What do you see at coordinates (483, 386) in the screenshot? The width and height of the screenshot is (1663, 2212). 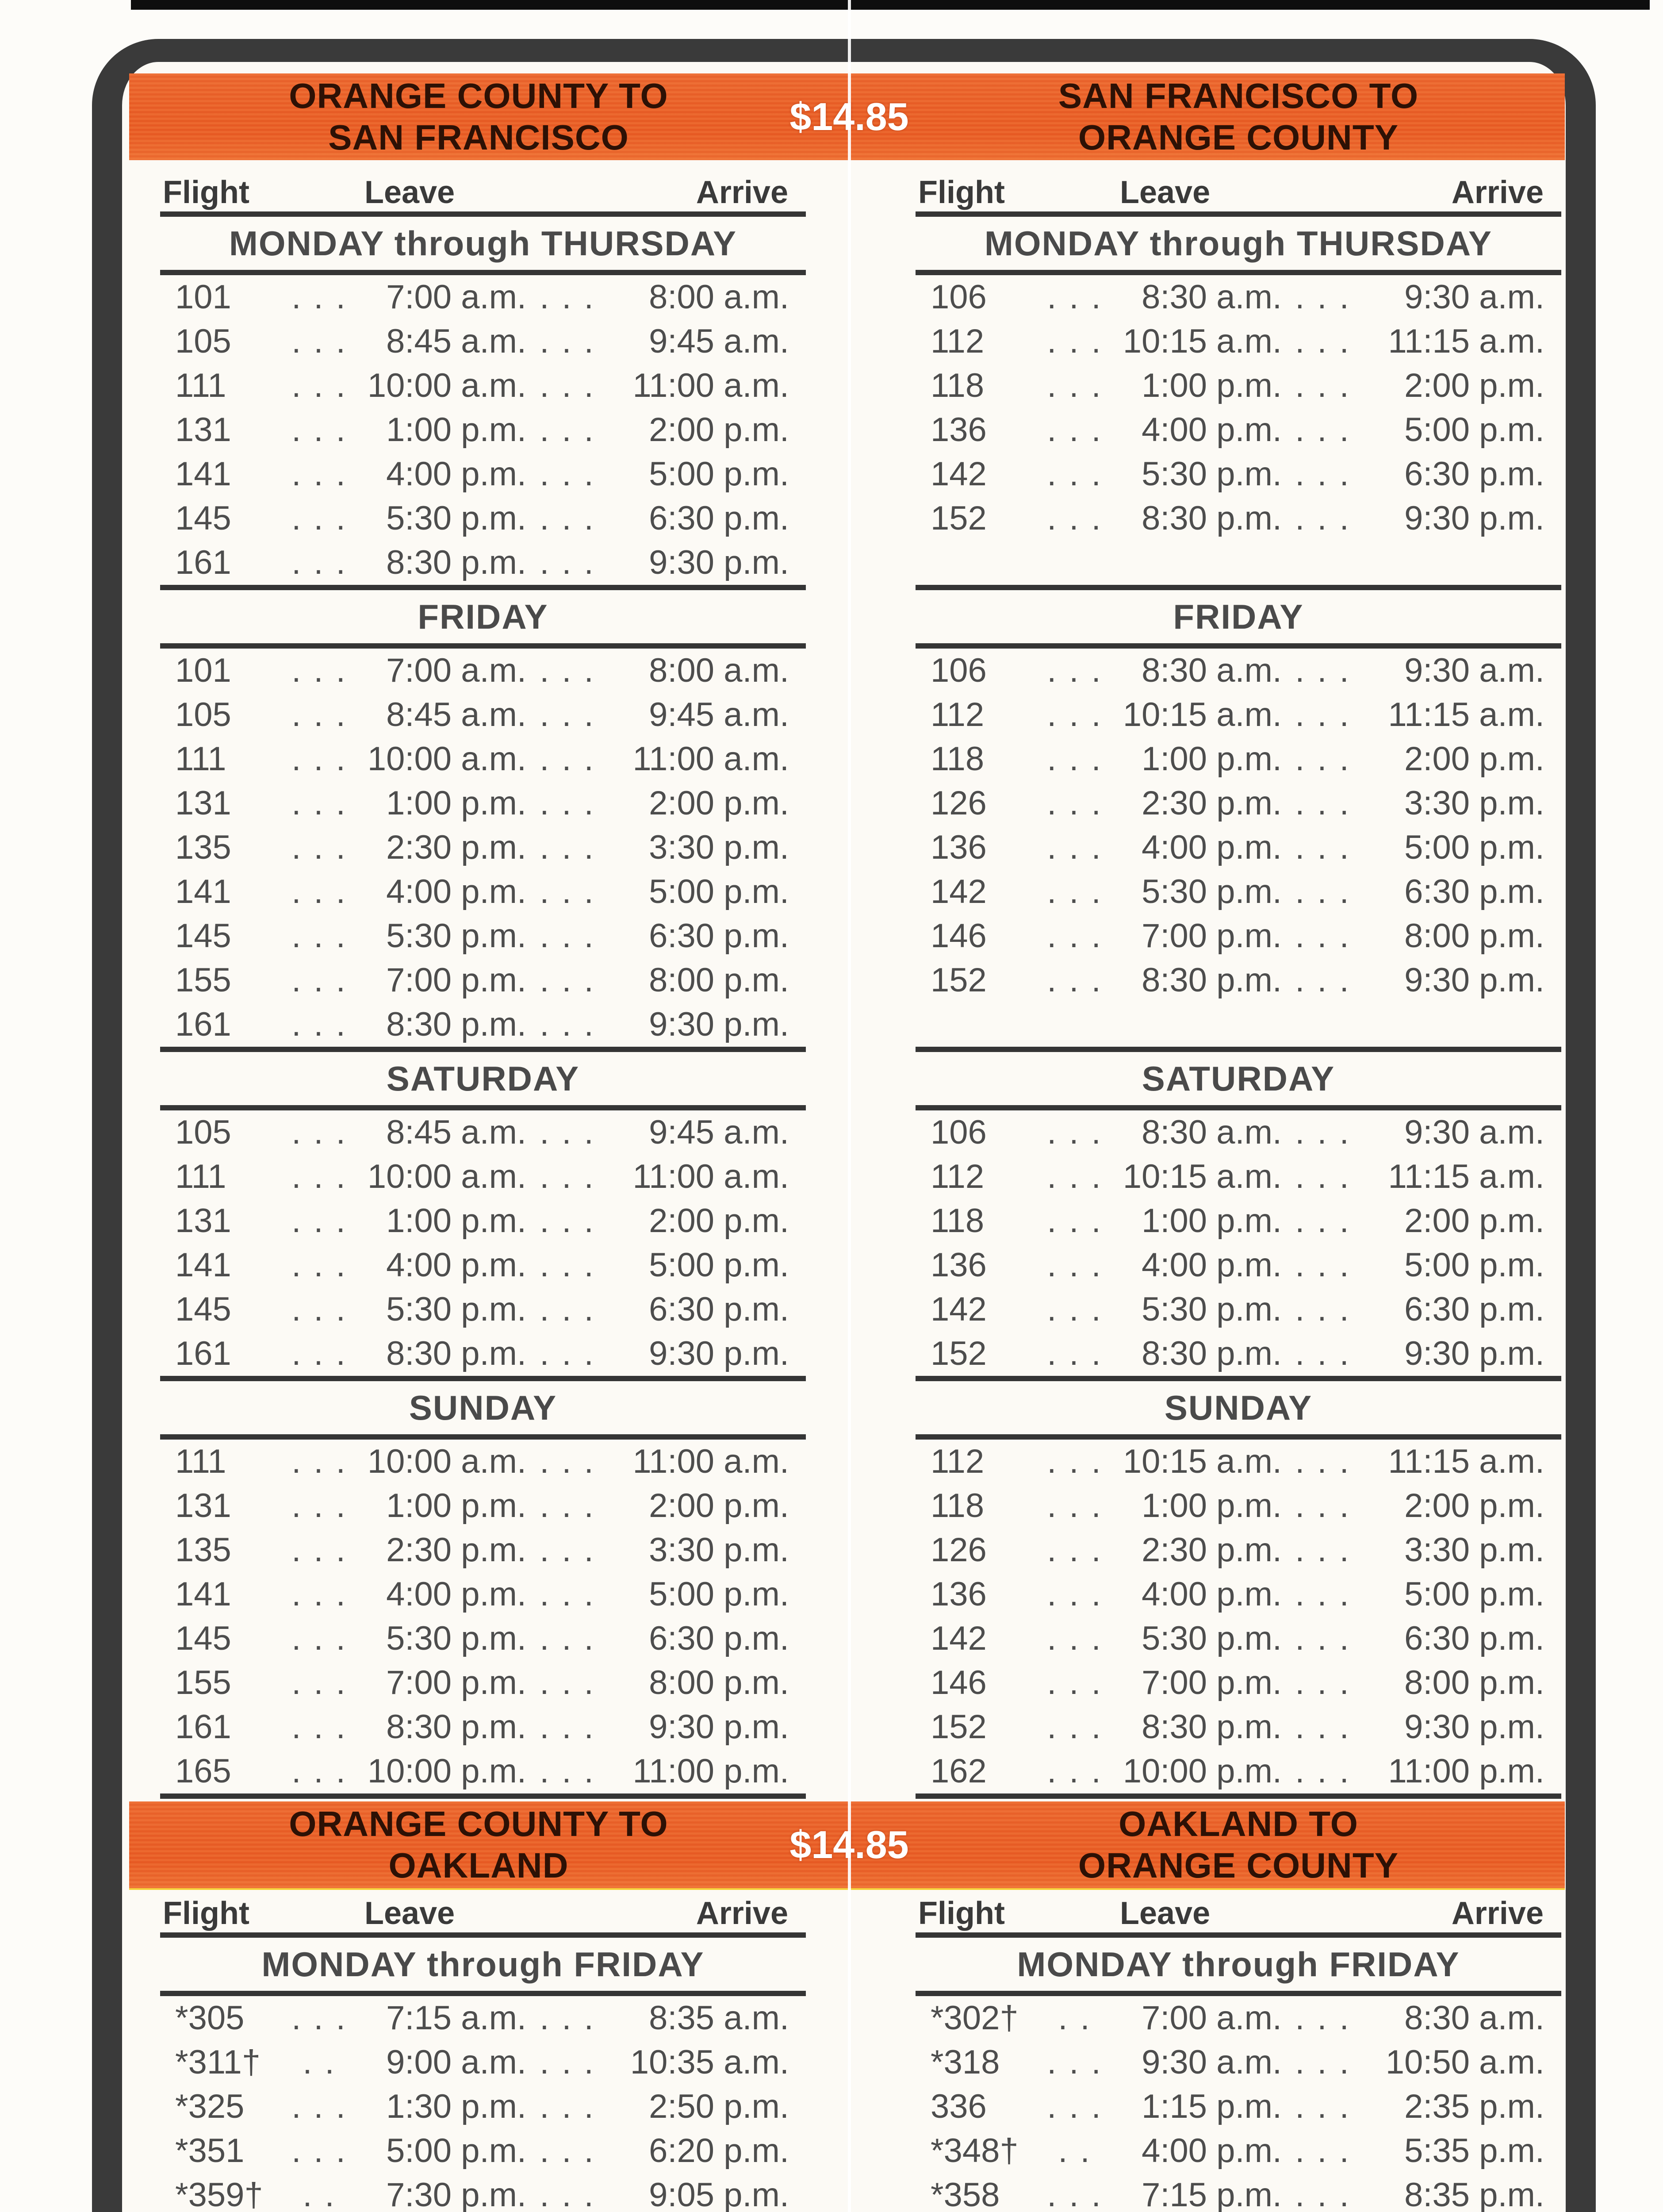 I see `flight-row: 111 . . . 10:00 a.m. . . . 11:00 a.m.` at bounding box center [483, 386].